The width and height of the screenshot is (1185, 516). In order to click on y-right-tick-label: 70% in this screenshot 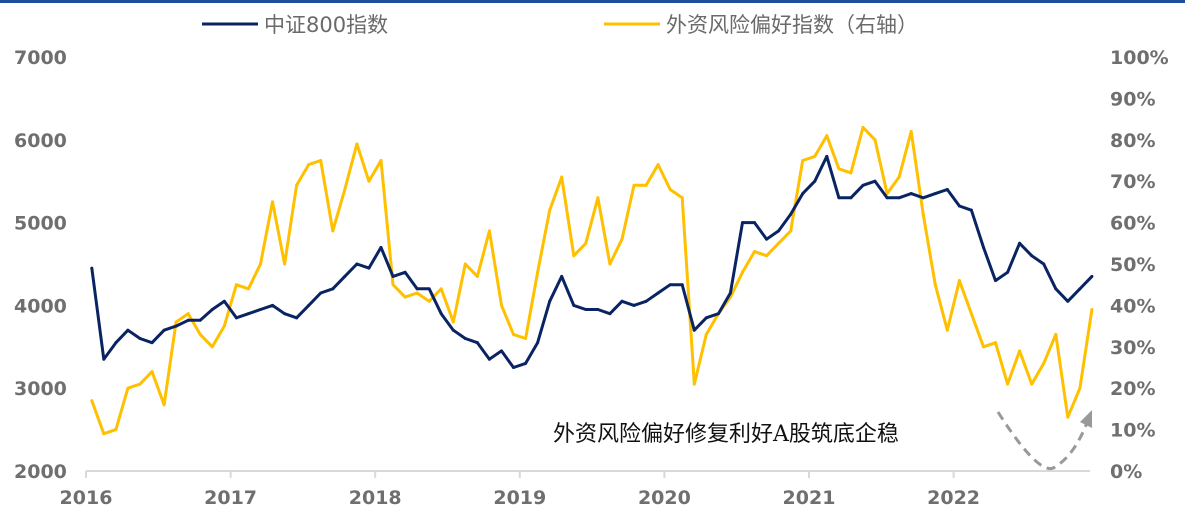, I will do `click(1132, 182)`.